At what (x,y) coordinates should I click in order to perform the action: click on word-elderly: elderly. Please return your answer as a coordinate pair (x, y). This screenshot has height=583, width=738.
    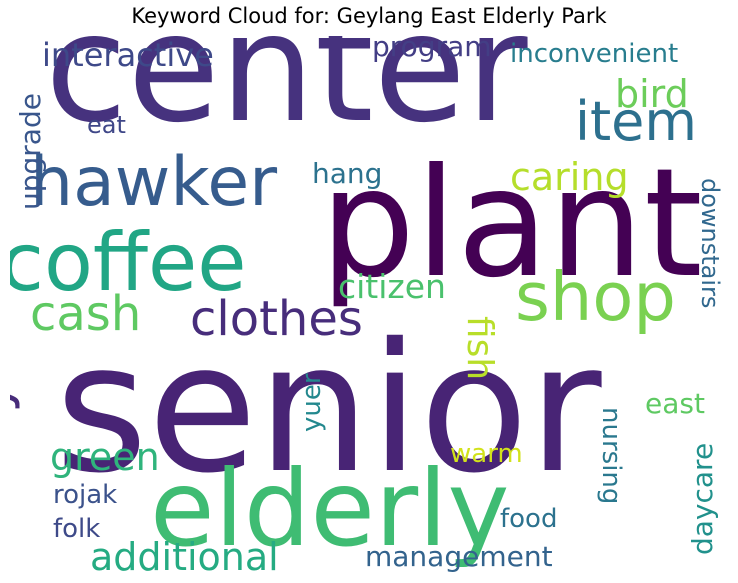
    Looking at the image, I should click on (330, 509).